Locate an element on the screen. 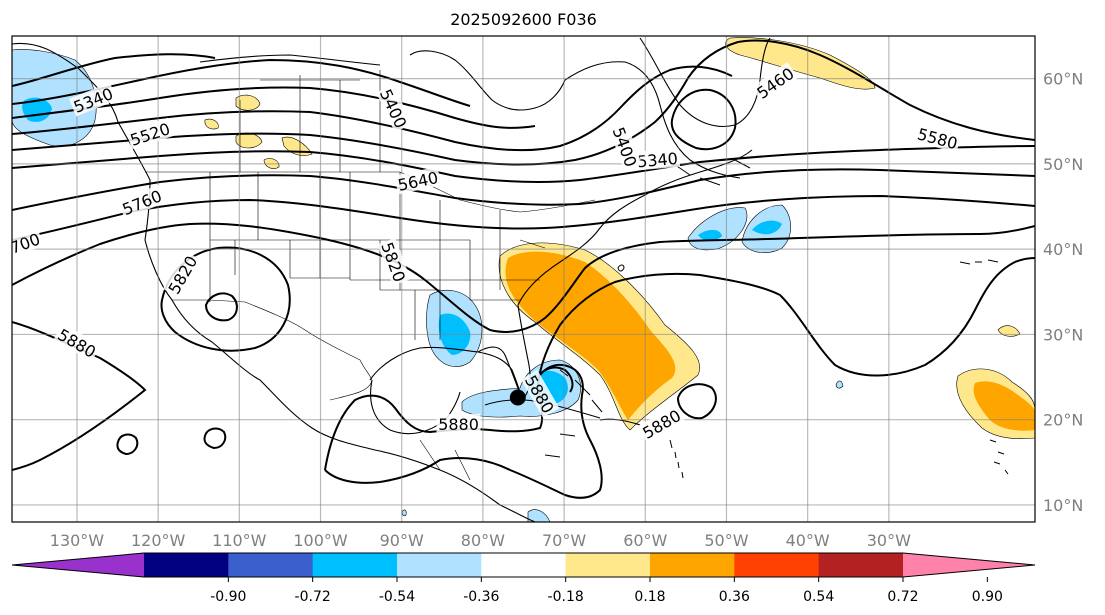 This screenshot has width=1105, height=615. contour-label-text: 5700 is located at coordinates (21, 245).